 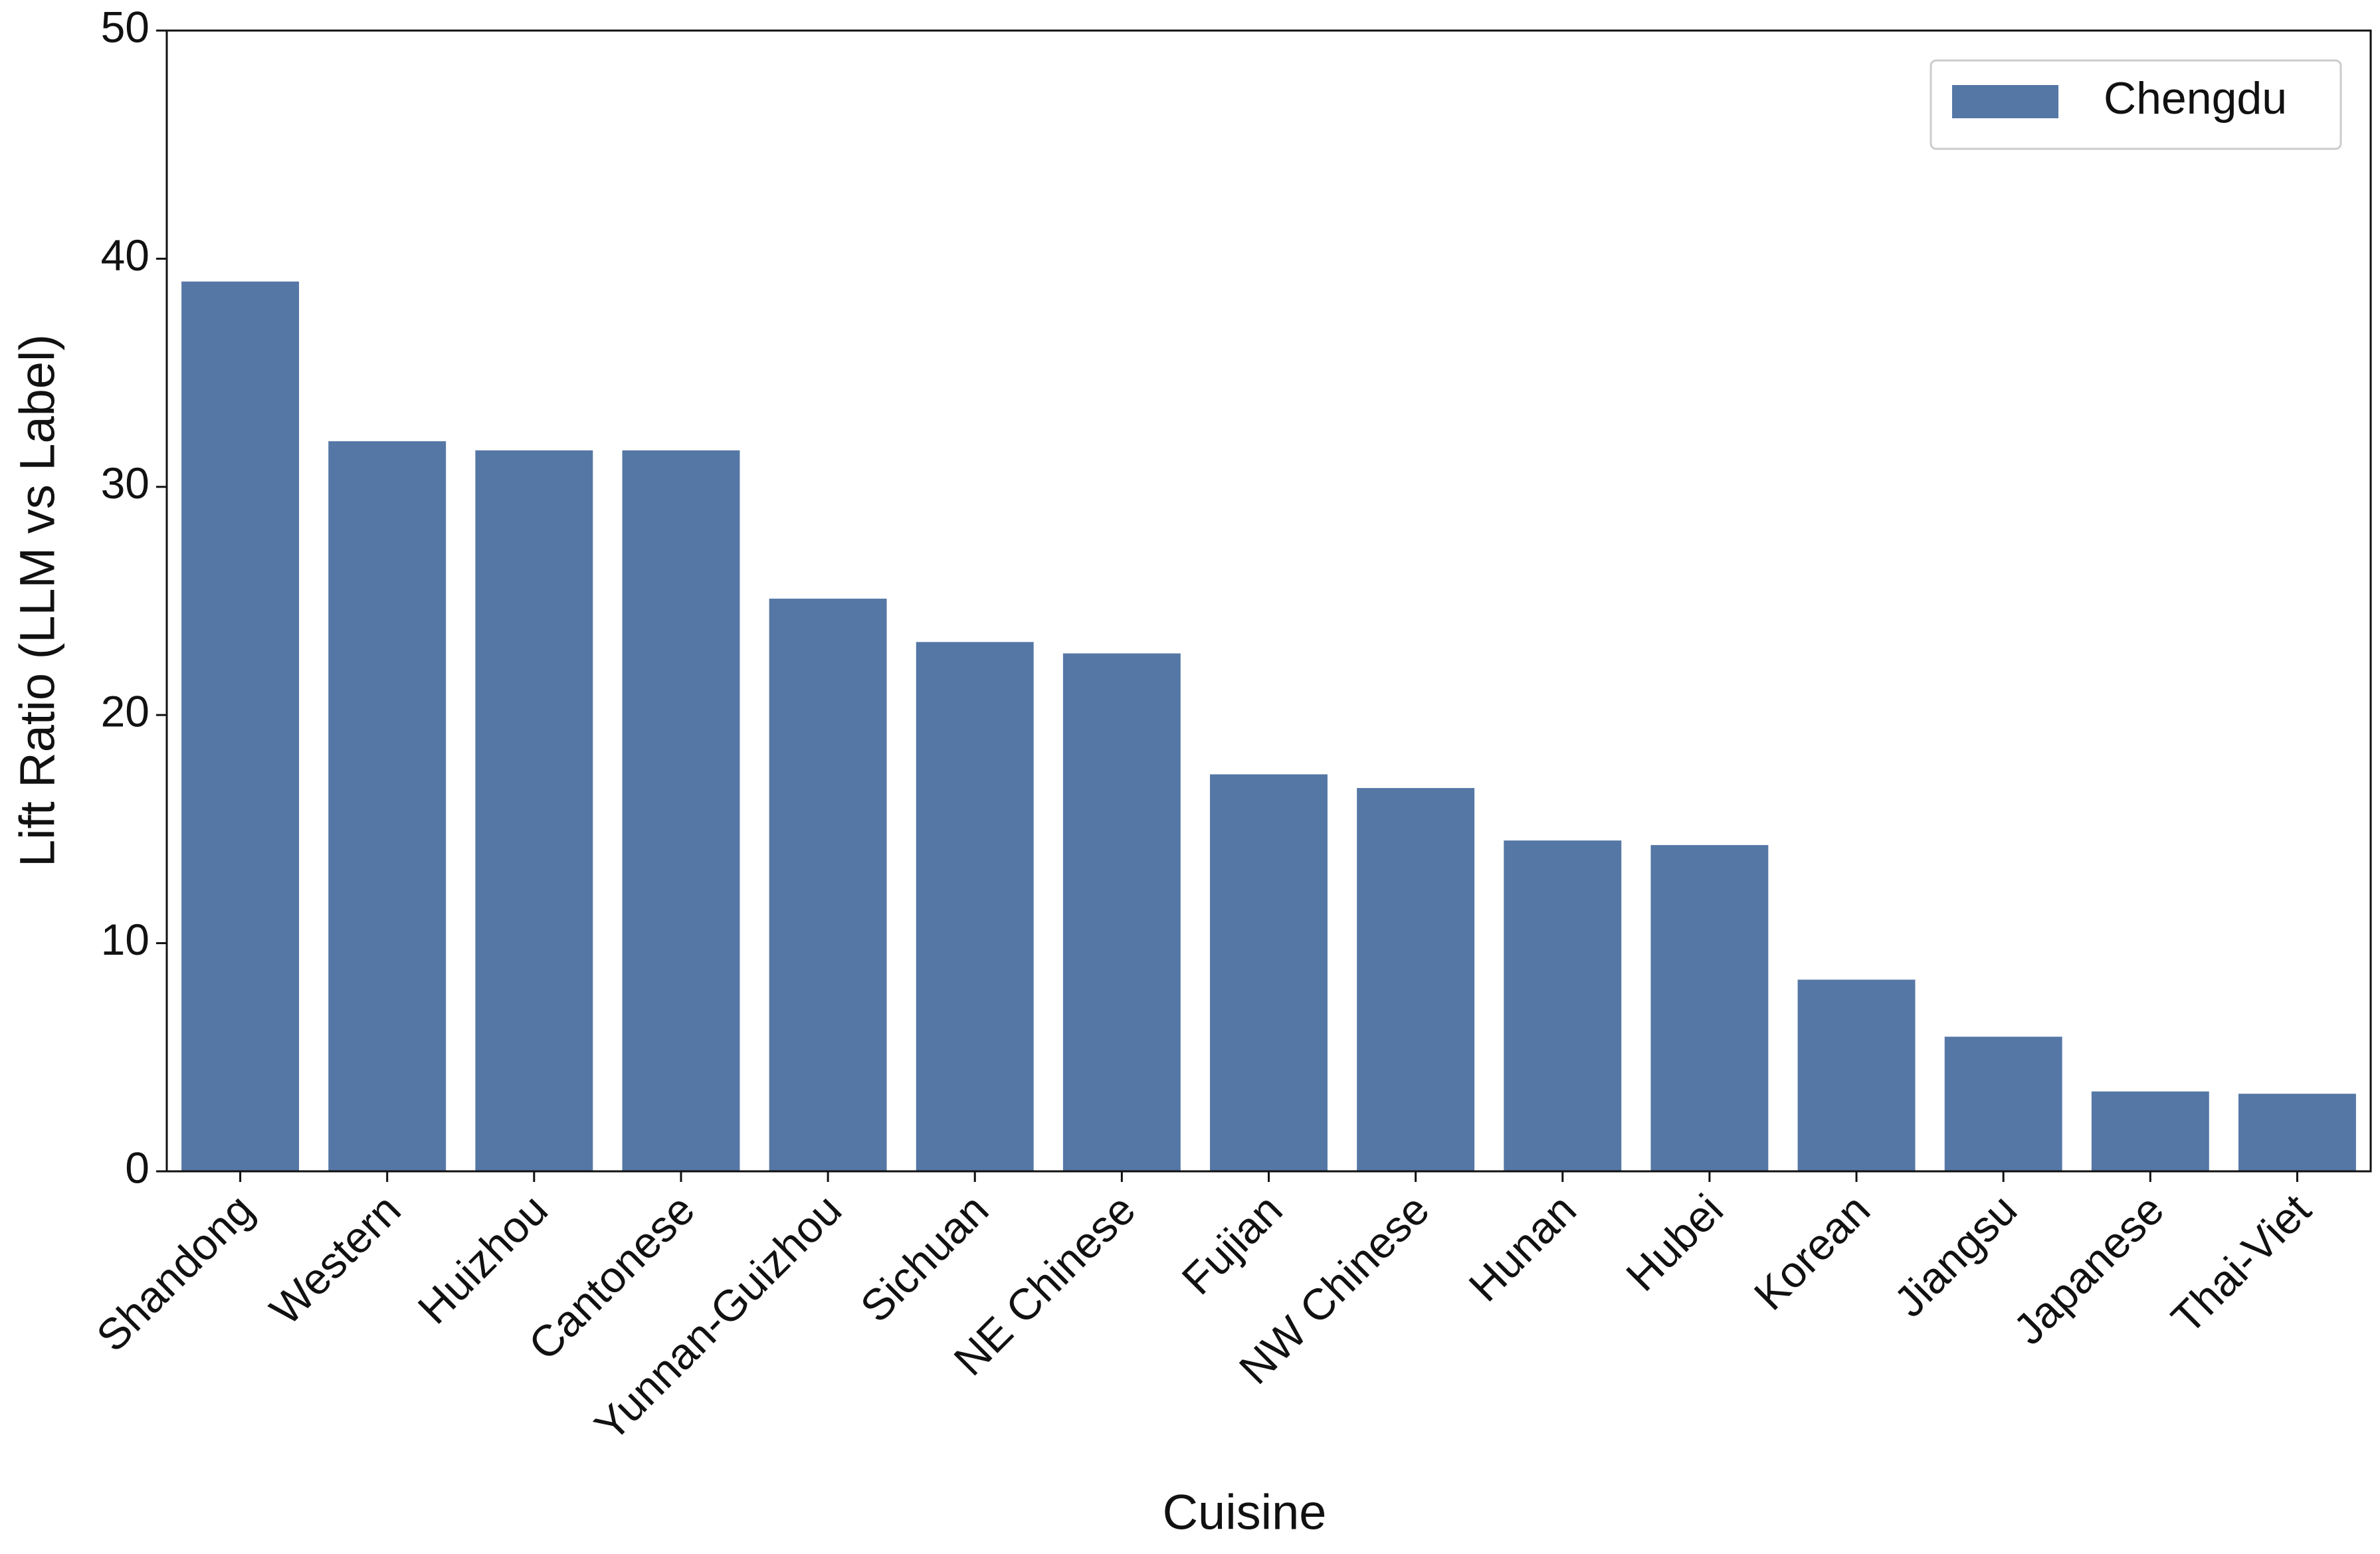 I want to click on x-tick-label: Huizhou, so click(x=483, y=1259).